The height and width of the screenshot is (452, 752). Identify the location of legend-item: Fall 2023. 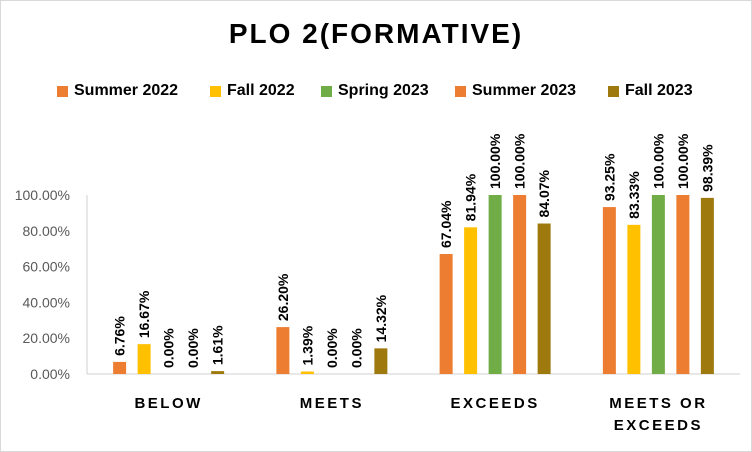
(650, 91).